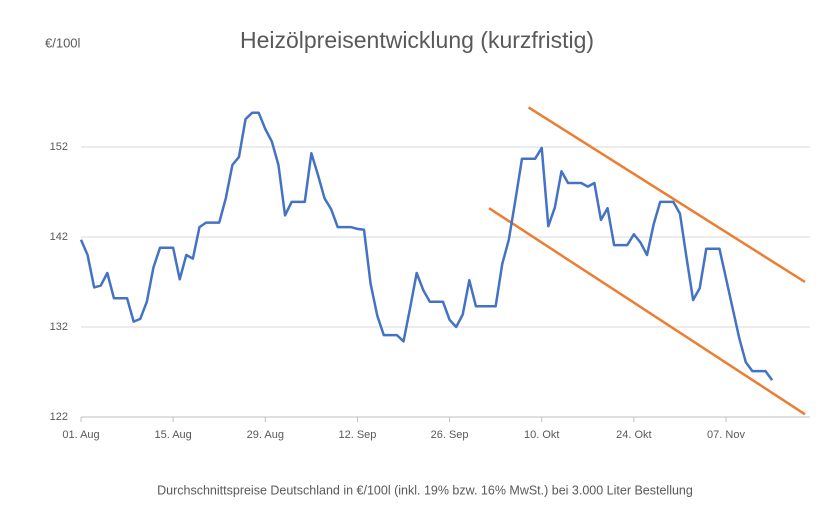 The height and width of the screenshot is (525, 825). I want to click on x-tick-label: 24. Okt, so click(633, 435).